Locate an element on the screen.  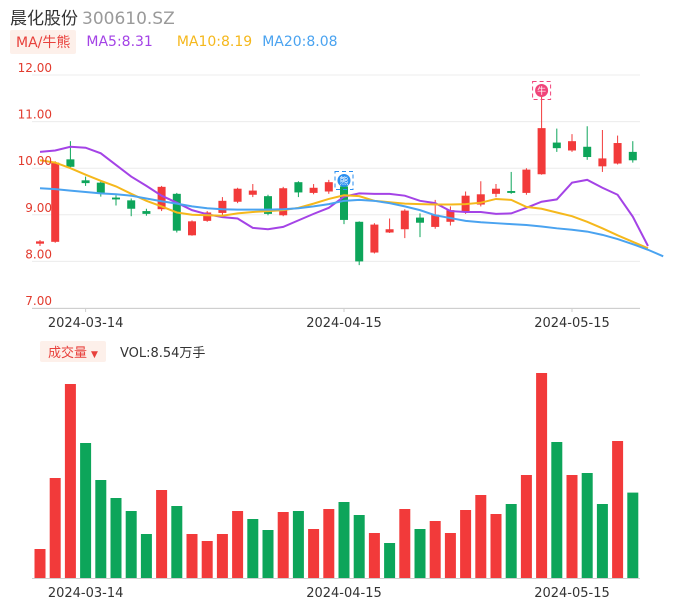
volume-date-tick-label: 2024-05-15 is located at coordinates (572, 593).